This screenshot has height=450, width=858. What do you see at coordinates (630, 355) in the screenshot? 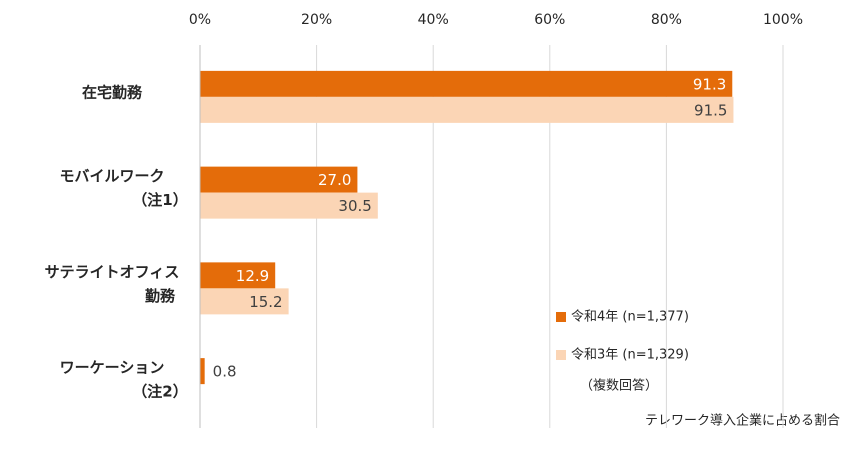
I see `legend-label: 令和3年 (n=1,329)` at bounding box center [630, 355].